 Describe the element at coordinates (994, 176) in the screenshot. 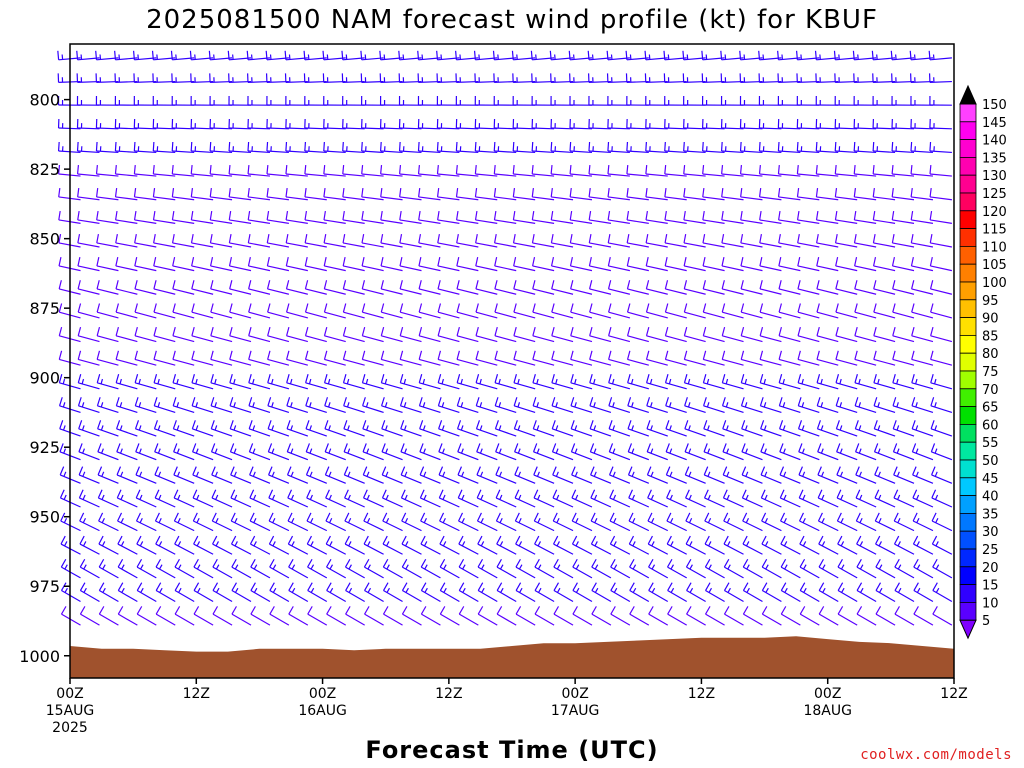

I see `colorbar-label: 130` at that location.